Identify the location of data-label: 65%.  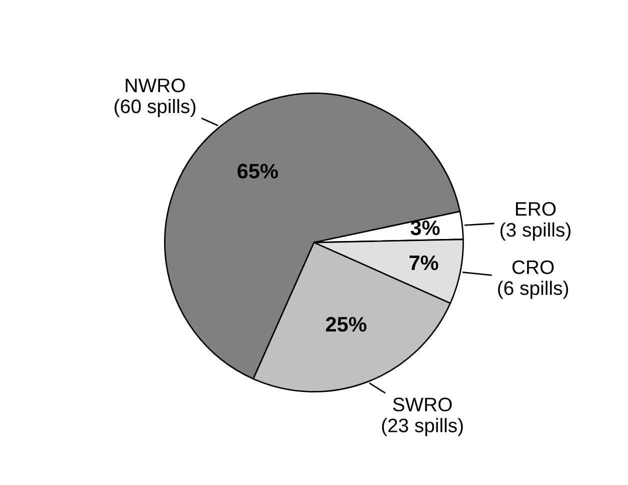
(258, 171).